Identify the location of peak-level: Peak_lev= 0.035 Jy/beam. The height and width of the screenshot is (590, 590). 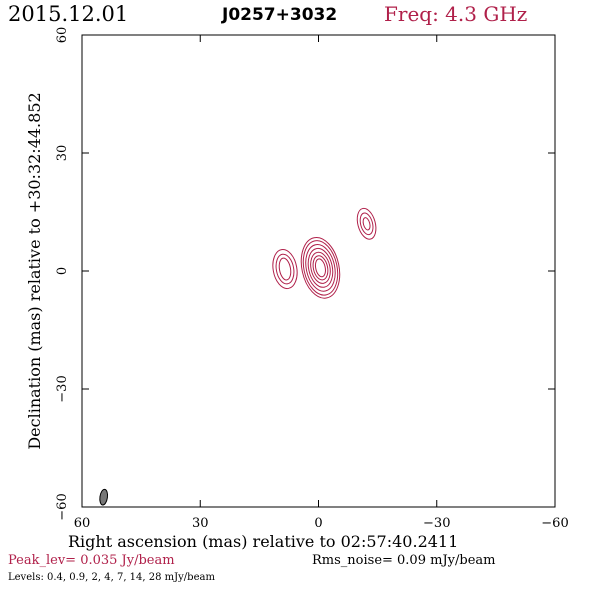
(91, 560).